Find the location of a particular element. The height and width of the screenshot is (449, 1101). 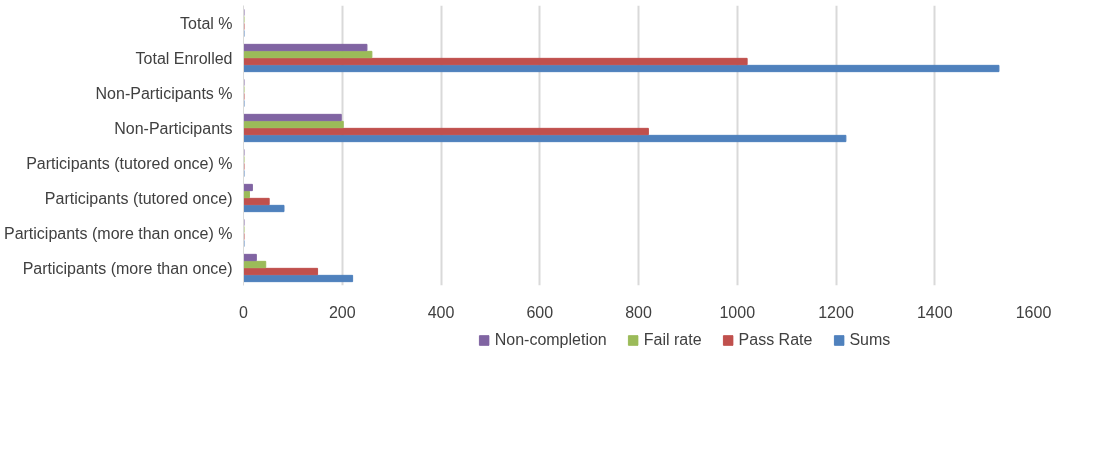

y-tick-label: Participants (more than once) % is located at coordinates (118, 233).